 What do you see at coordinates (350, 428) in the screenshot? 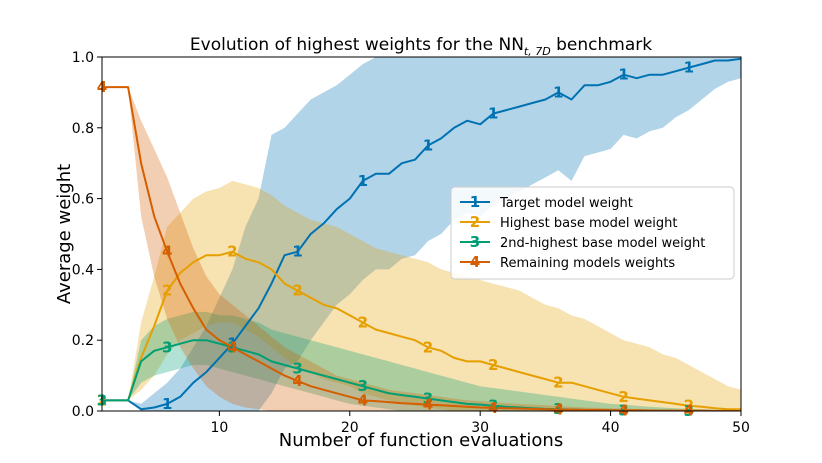
I see `x-tick-label: 20` at bounding box center [350, 428].